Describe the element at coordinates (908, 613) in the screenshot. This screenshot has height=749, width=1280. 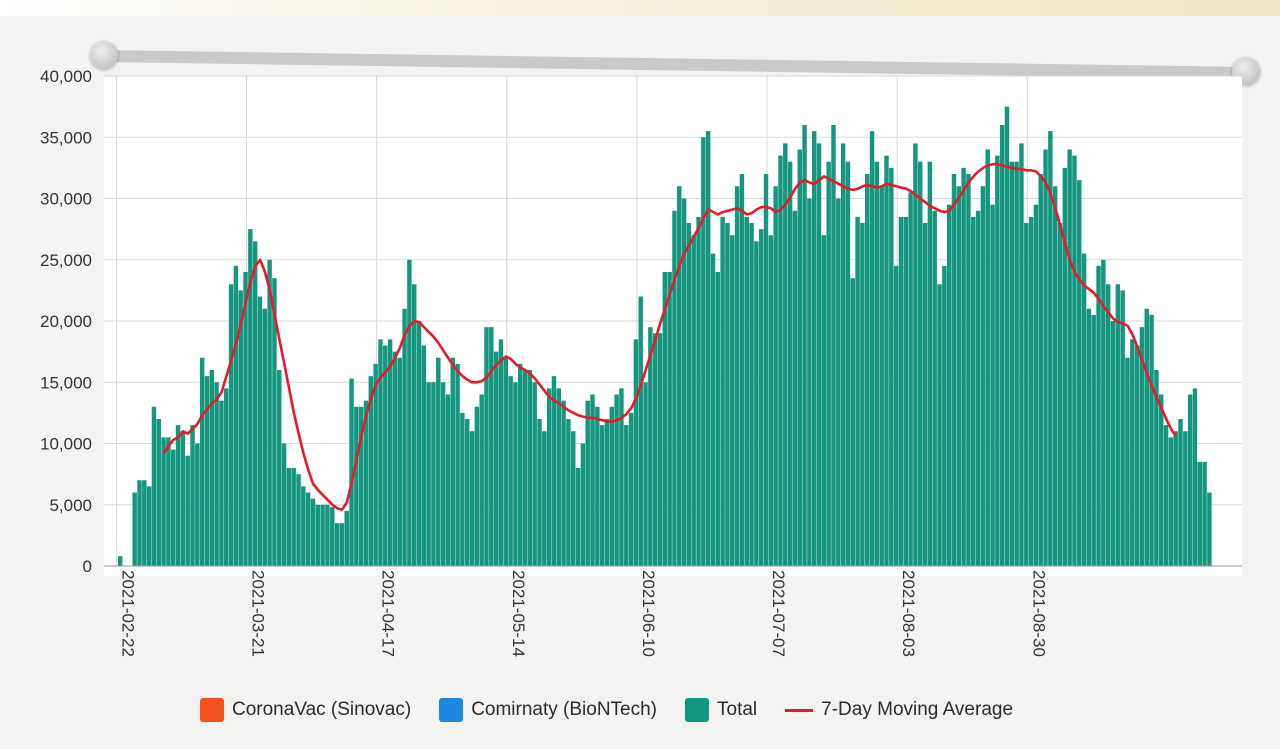
I see `x-tick-label: 2021-08-03` at that location.